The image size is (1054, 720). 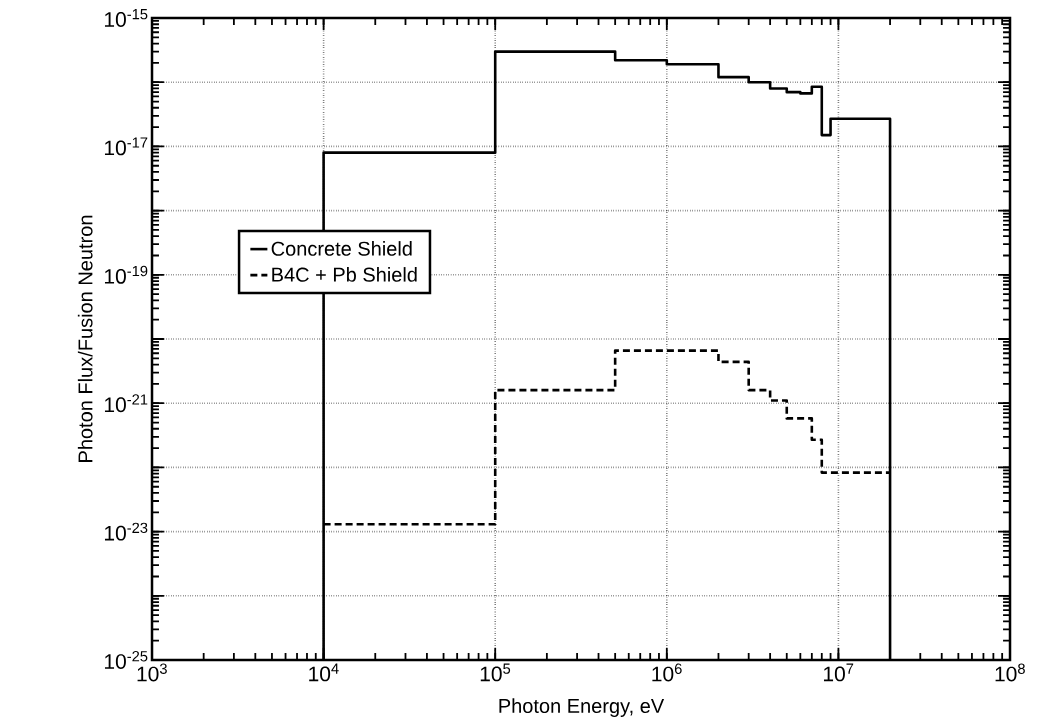 I want to click on x-tick-label: 10$^{6}$, so click(x=667, y=672).